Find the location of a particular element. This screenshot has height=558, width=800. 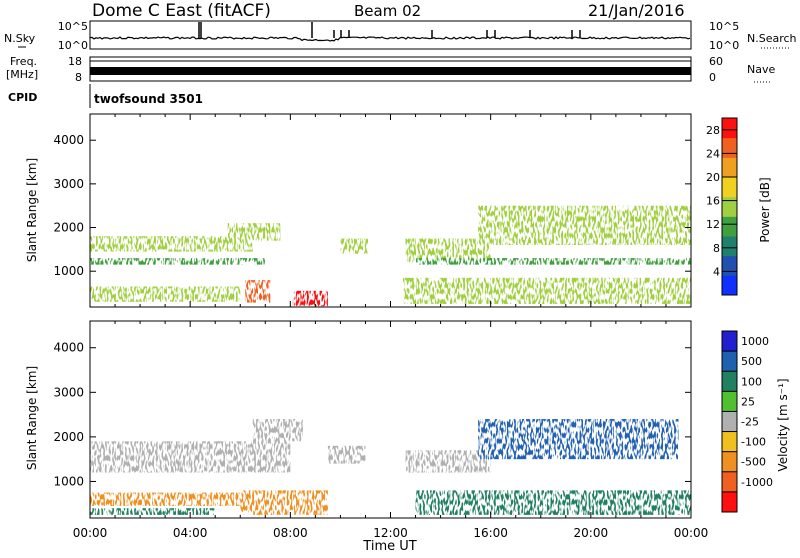

nsearch-bottom-tick: 10^0 is located at coordinates (724, 45).